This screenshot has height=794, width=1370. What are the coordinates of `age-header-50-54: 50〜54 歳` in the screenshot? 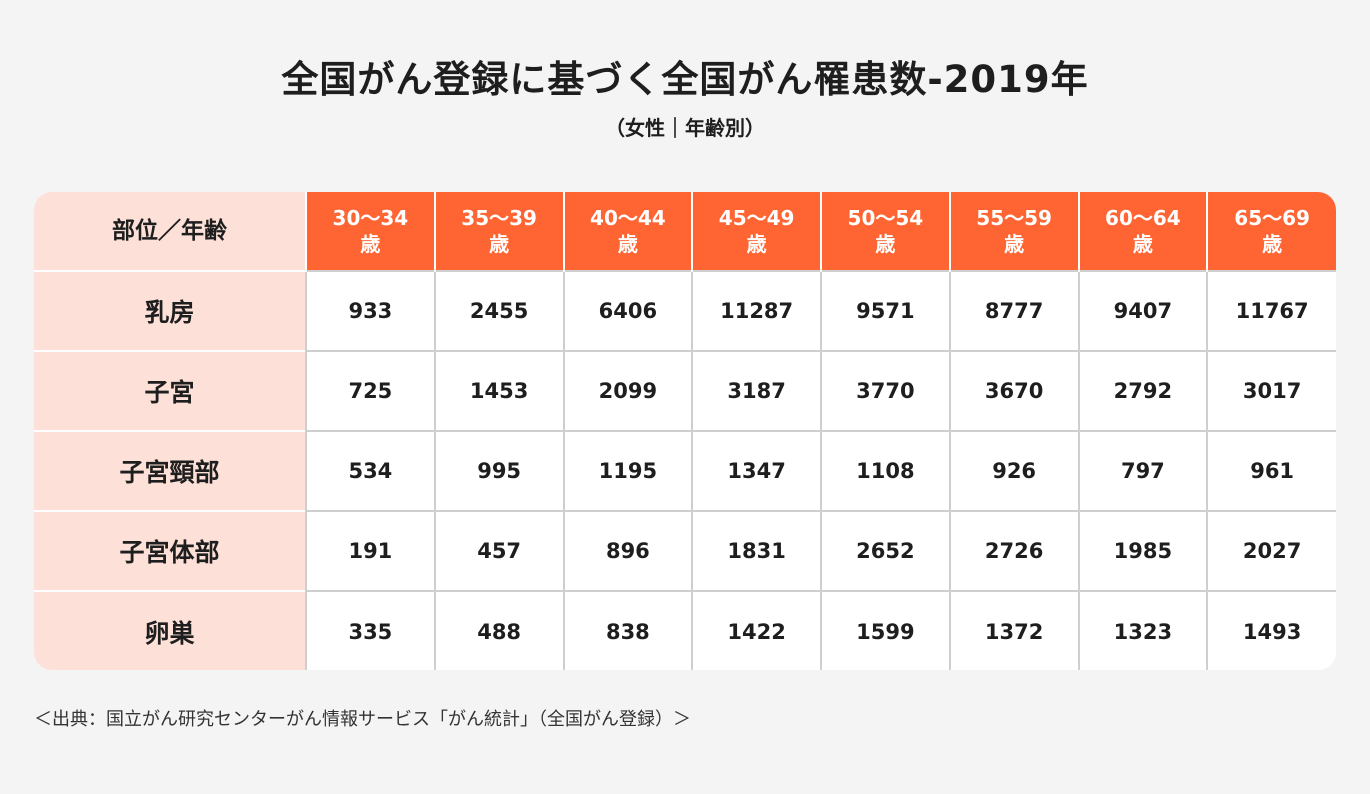 It's located at (885, 231).